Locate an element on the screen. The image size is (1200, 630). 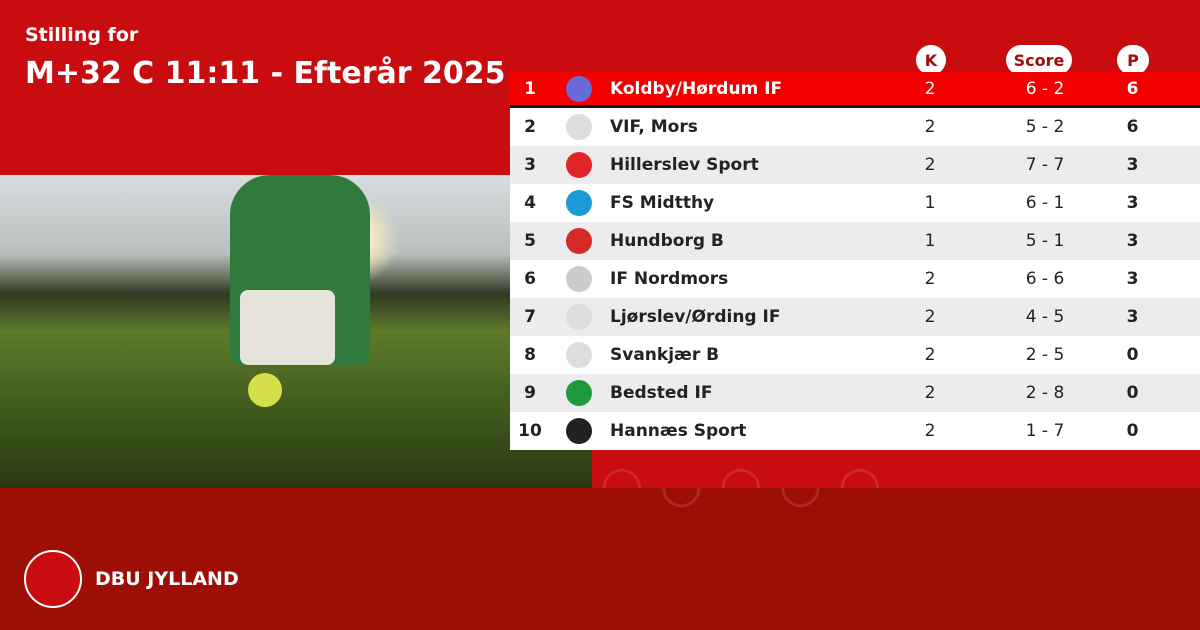
team-name: Hillerslev Sport is located at coordinates (684, 165).